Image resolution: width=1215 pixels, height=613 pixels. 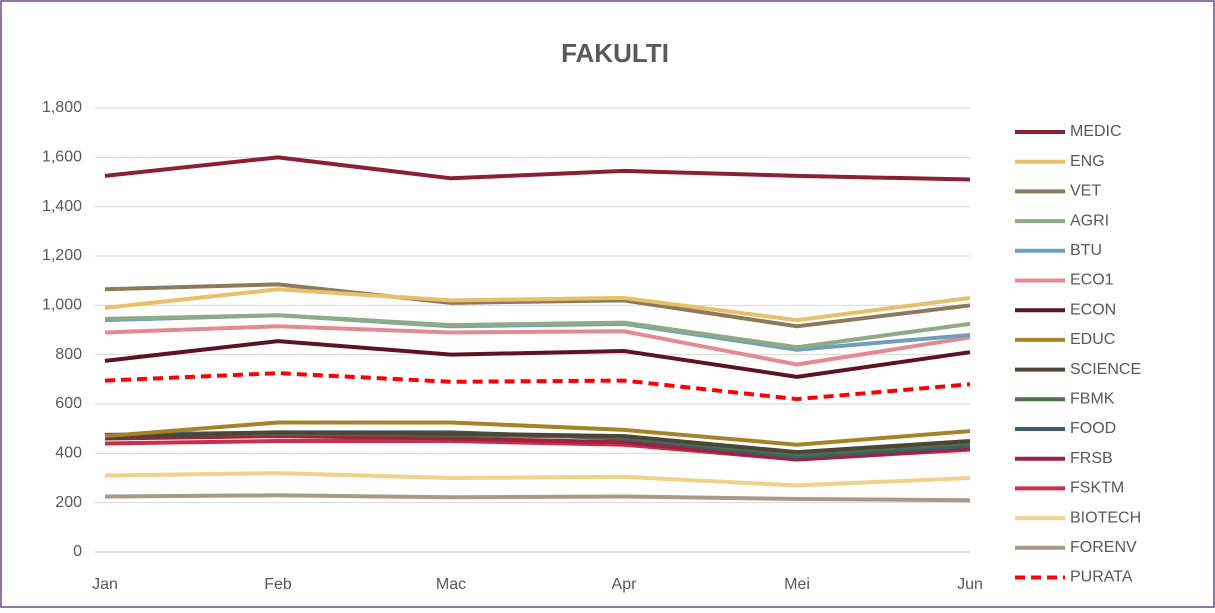 What do you see at coordinates (1105, 517) in the screenshot?
I see `legend-label: BIOTECH` at bounding box center [1105, 517].